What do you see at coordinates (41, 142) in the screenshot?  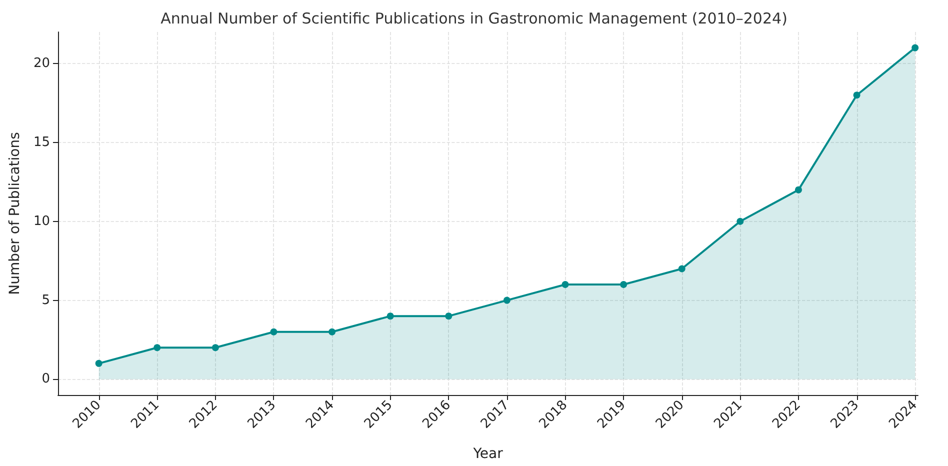 I see `y-tick-label: 15` at bounding box center [41, 142].